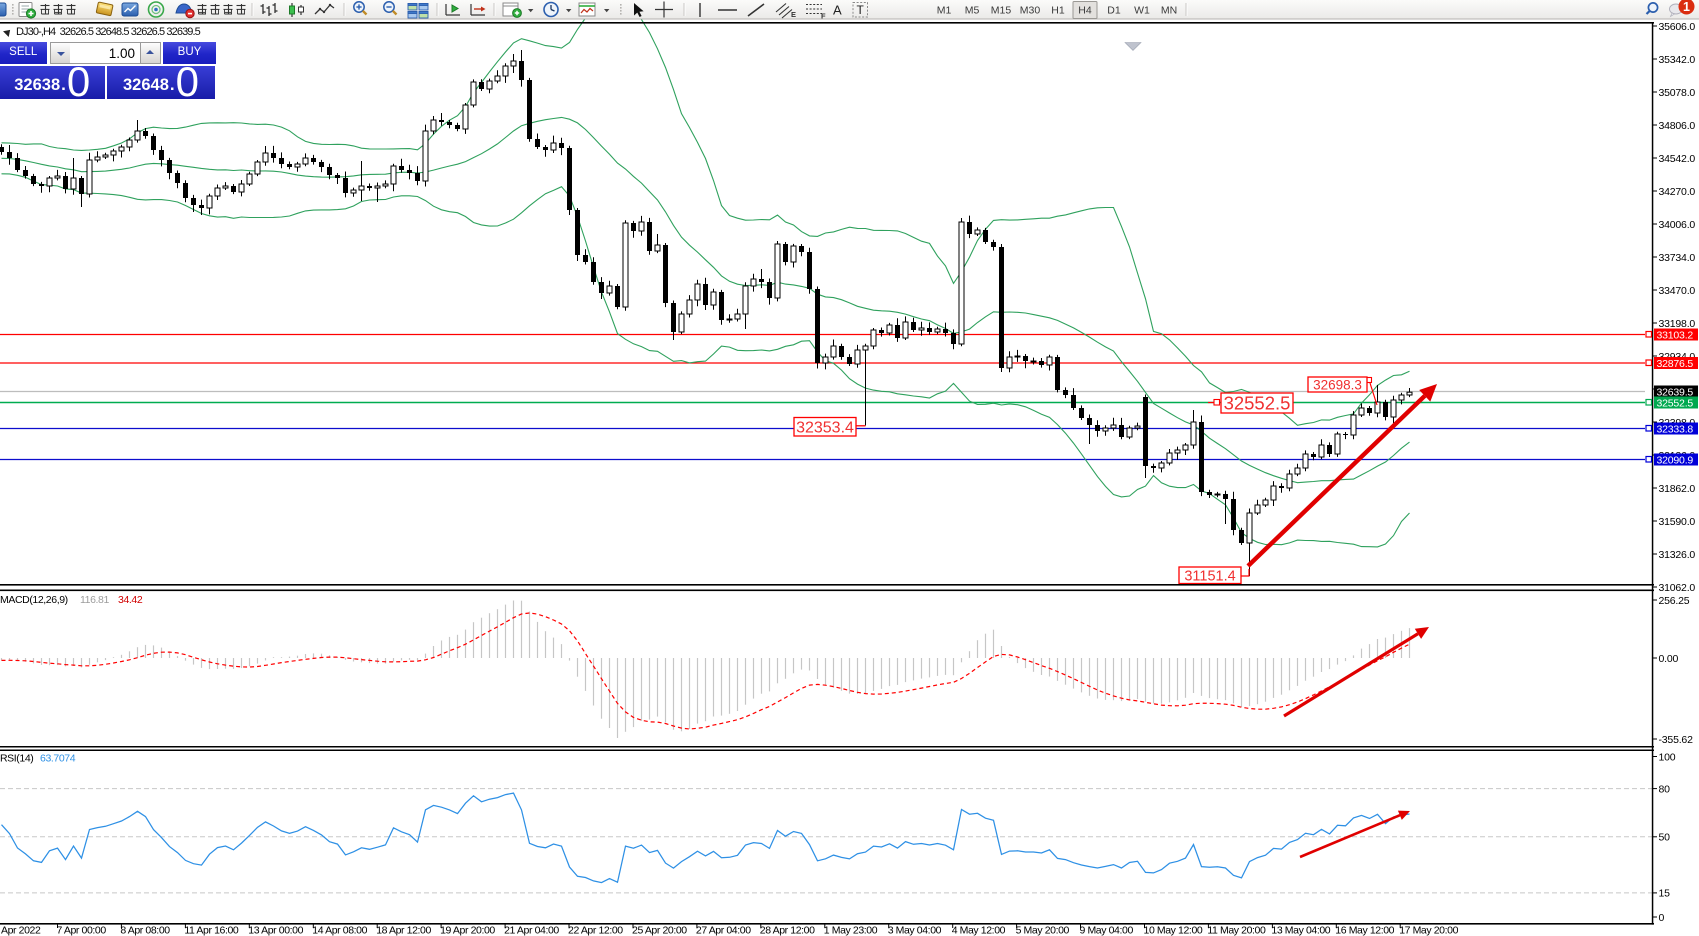 The width and height of the screenshot is (1699, 936). I want to click on svg-text: 14 Apr 08:00, so click(339, 930).